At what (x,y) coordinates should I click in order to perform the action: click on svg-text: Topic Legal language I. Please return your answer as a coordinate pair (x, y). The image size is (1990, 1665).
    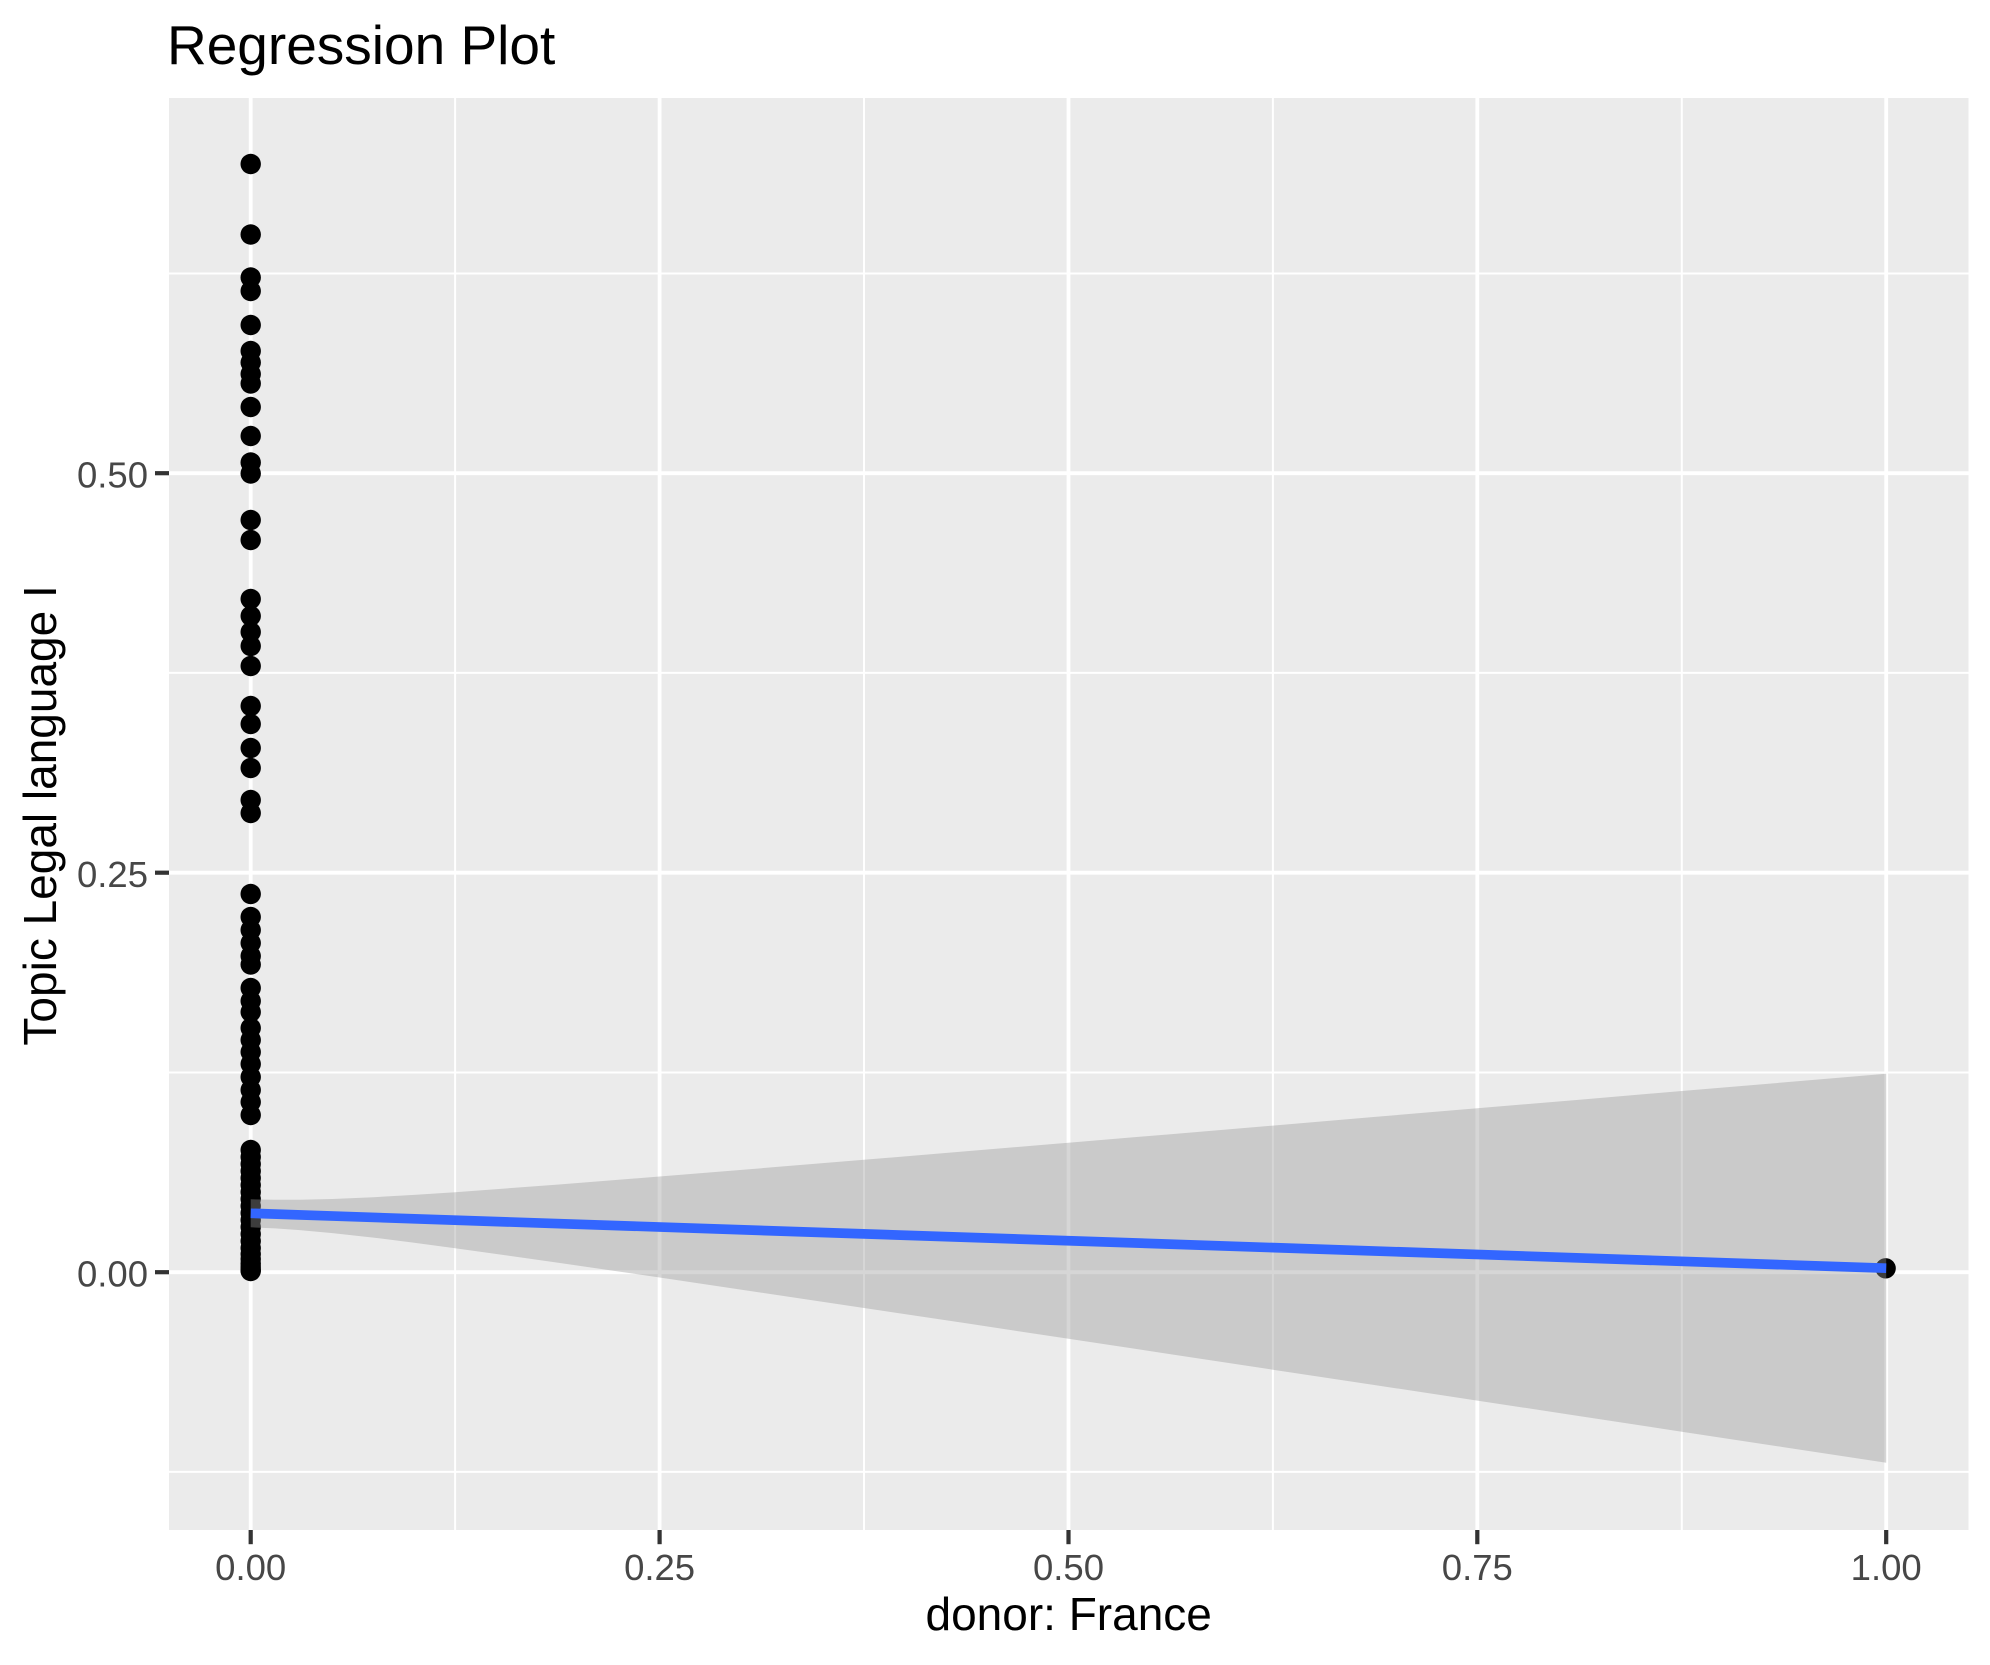
    Looking at the image, I should click on (40, 815).